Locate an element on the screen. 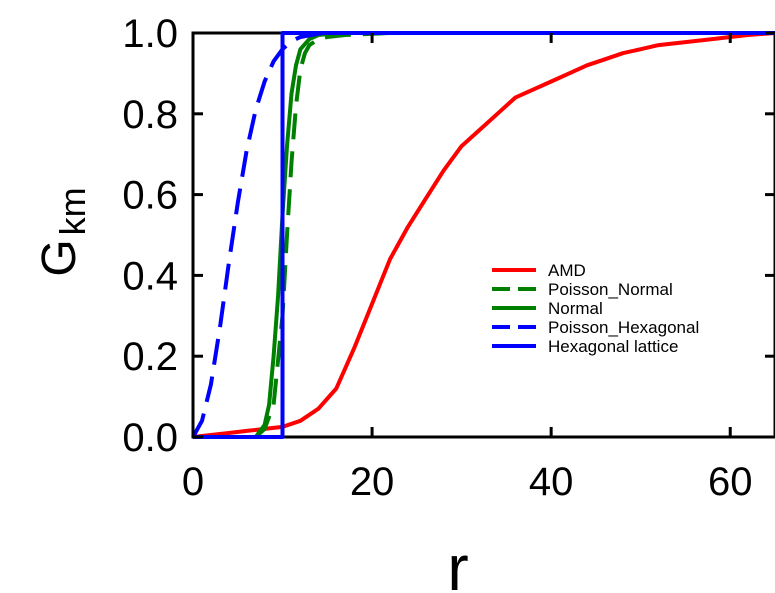 The image size is (775, 593). y-axis-title-main: G is located at coordinates (59, 257).